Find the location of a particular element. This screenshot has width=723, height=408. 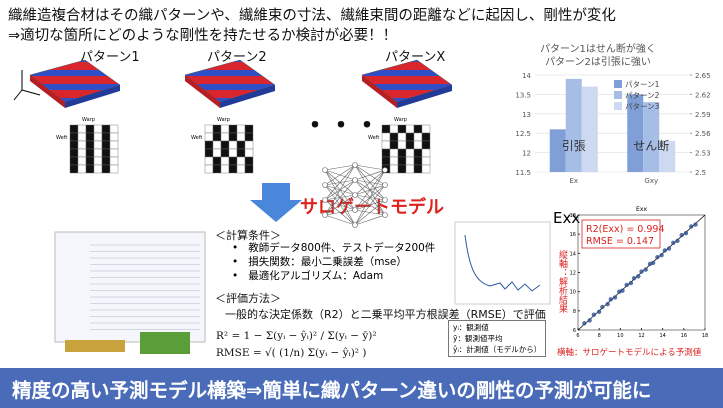

y2-tick-label: 2.62 is located at coordinates (703, 95).